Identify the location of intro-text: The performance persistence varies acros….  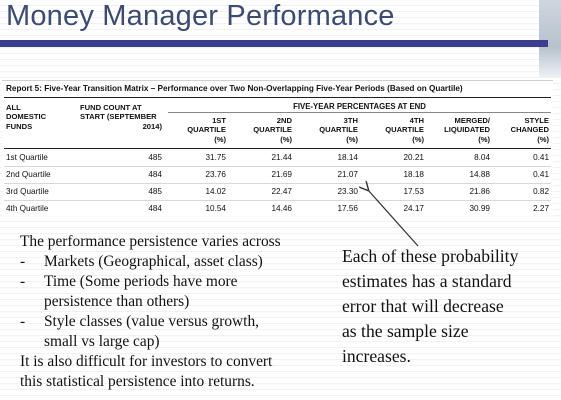
(150, 241).